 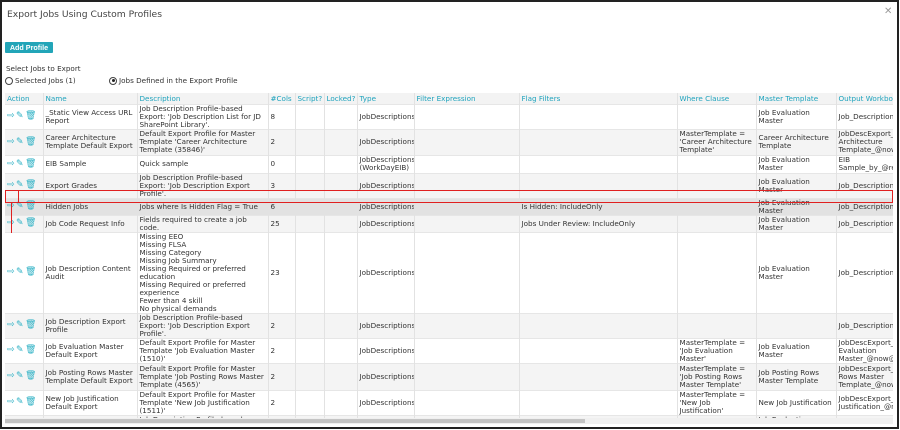 What do you see at coordinates (40, 80) in the screenshot?
I see `radio-selected-jobs: Selected Jobs (1)` at bounding box center [40, 80].